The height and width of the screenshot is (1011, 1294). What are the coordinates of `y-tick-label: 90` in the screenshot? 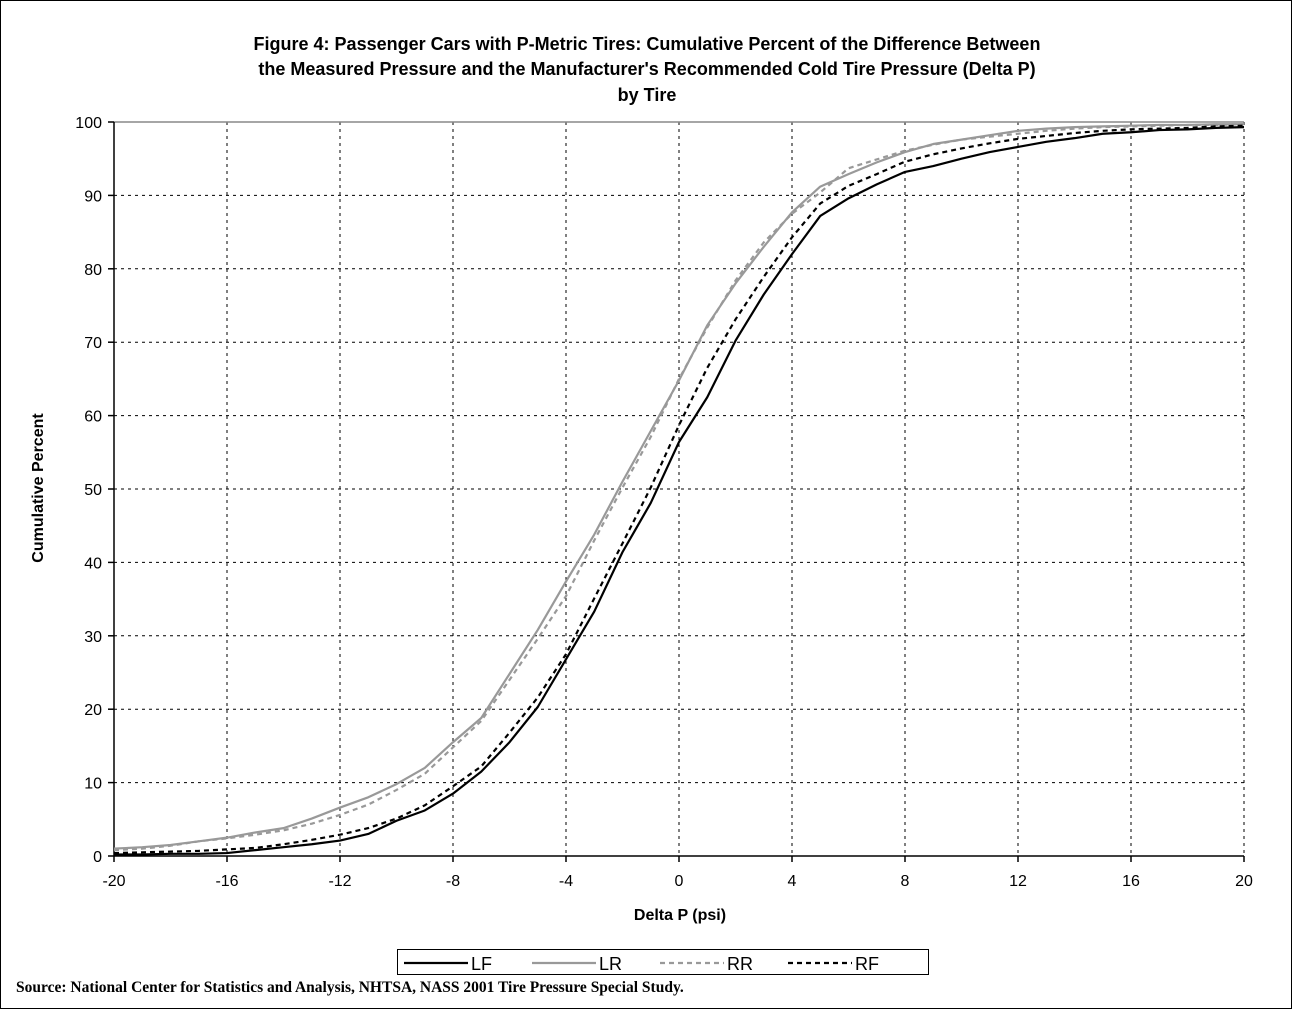 It's located at (93, 196).